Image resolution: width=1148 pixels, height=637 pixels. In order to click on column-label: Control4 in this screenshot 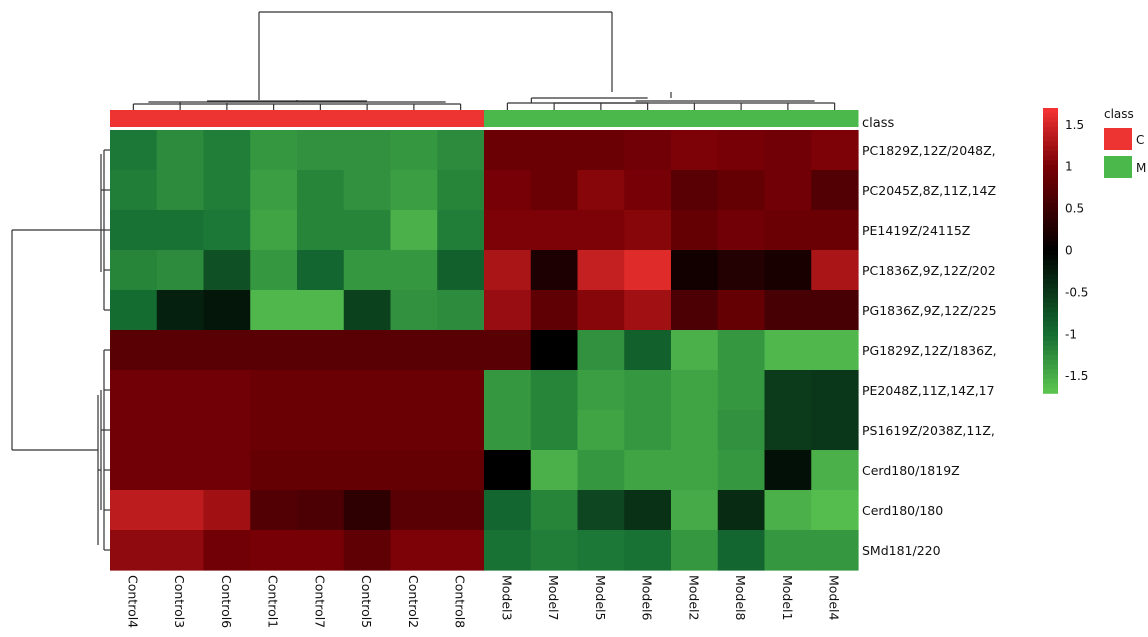, I will do `click(132, 601)`.